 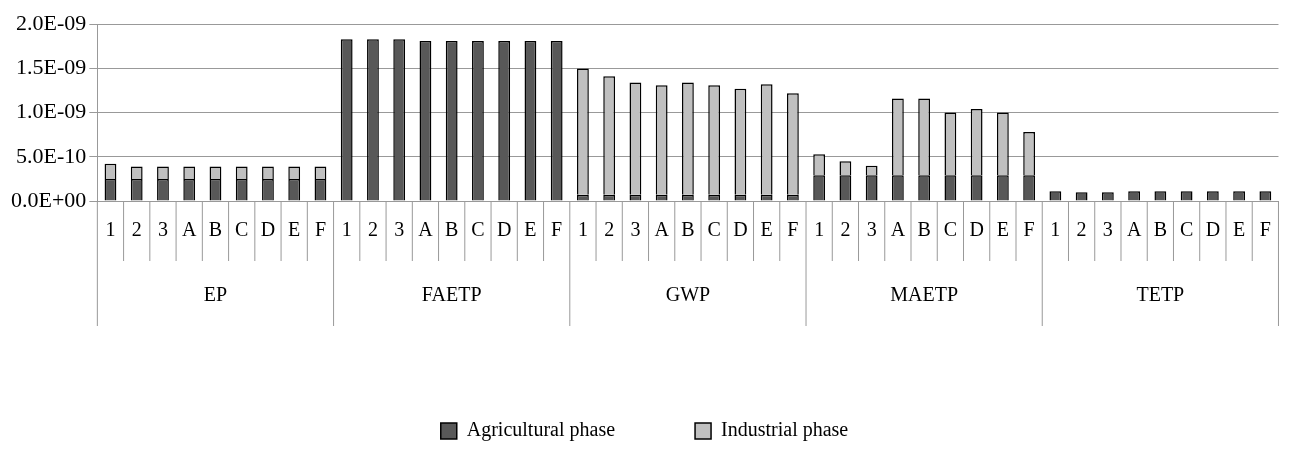 What do you see at coordinates (51, 67) in the screenshot?
I see `y-tick-label: 1.5E-09` at bounding box center [51, 67].